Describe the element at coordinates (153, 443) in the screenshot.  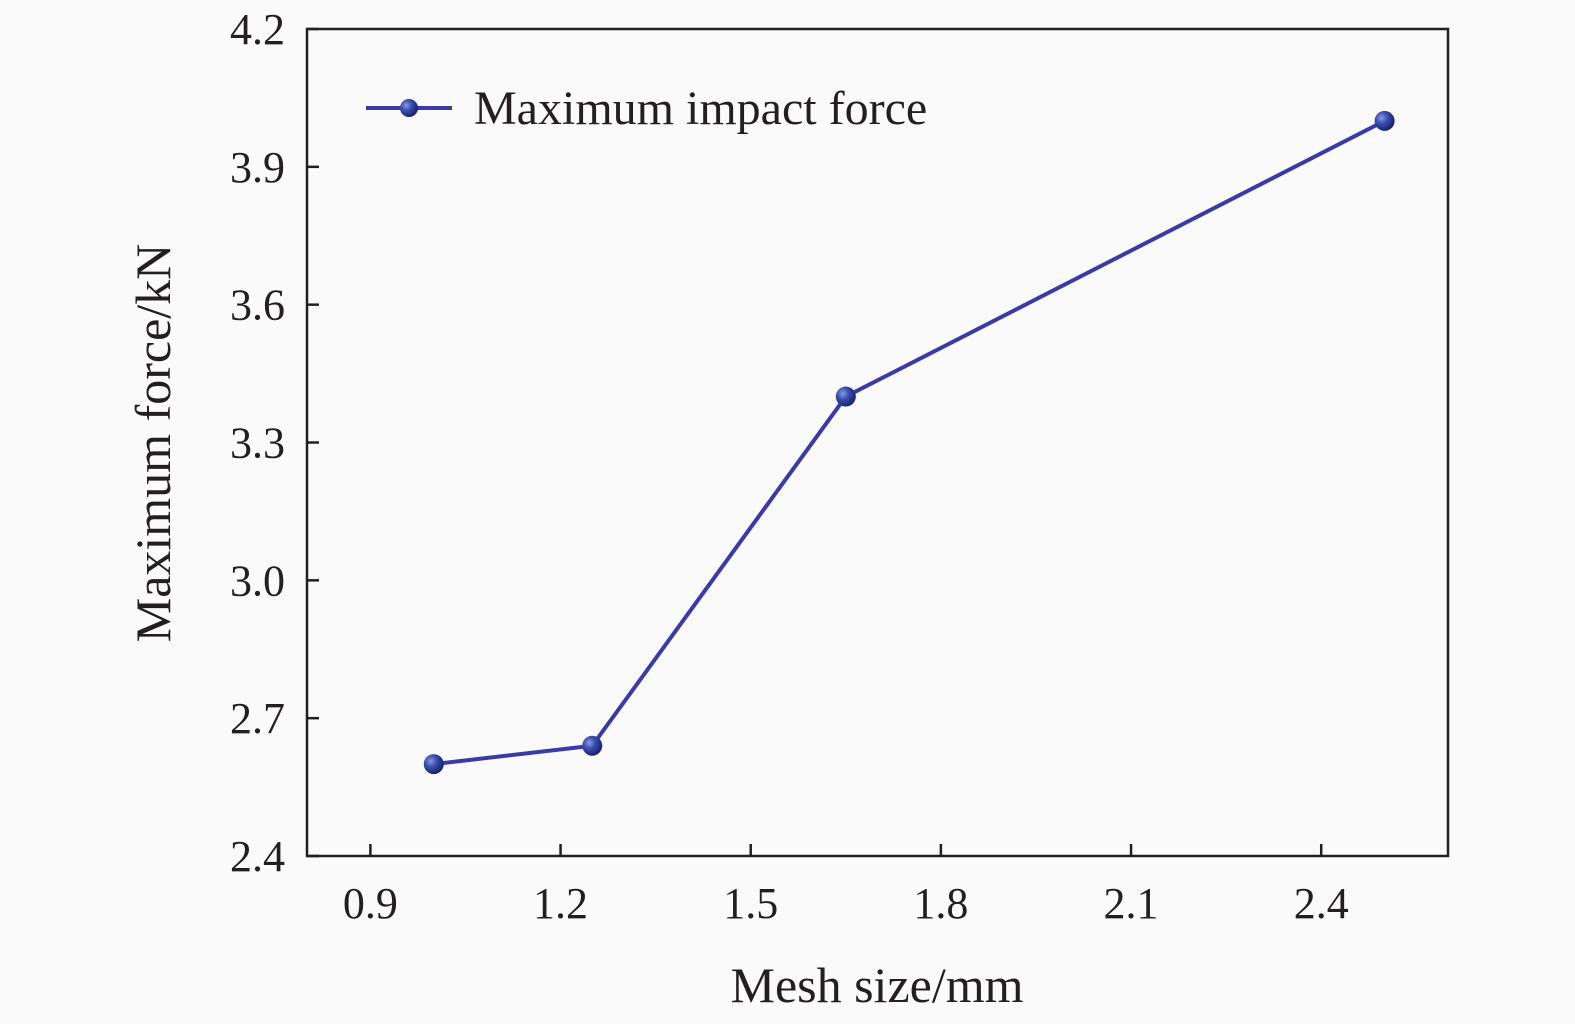
I see `y-axis-label: Maximum force/kN` at that location.